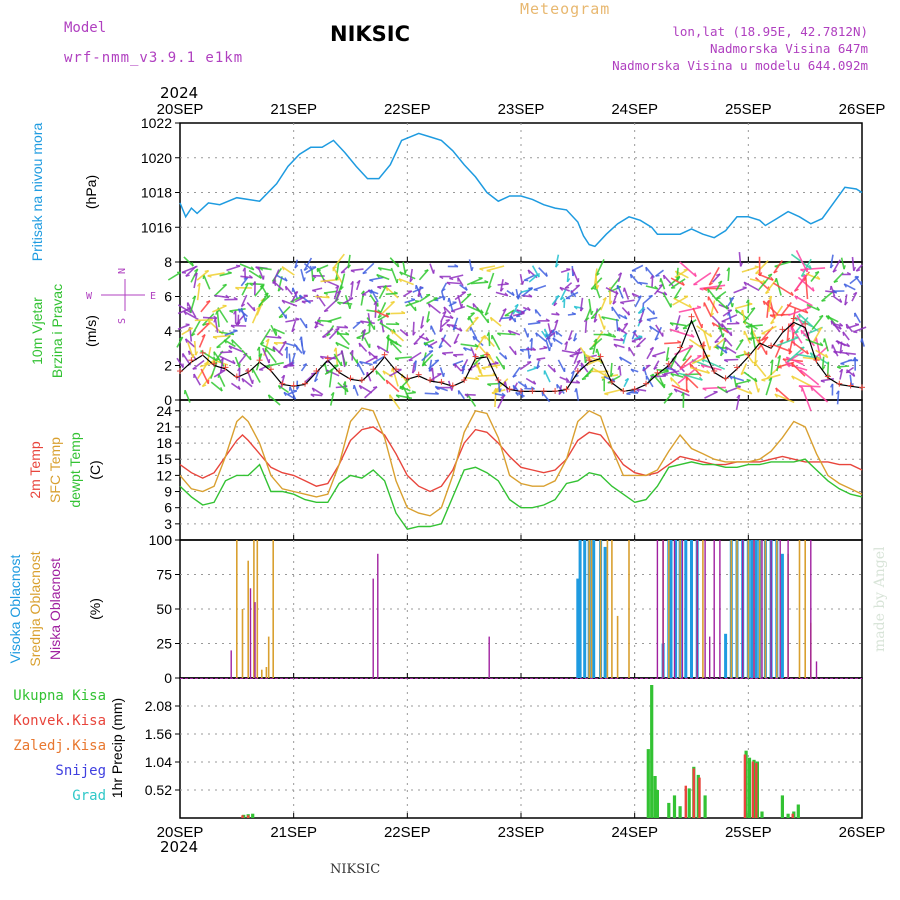 This screenshot has height=900, width=900. I want to click on compass-w: W, so click(89, 296).